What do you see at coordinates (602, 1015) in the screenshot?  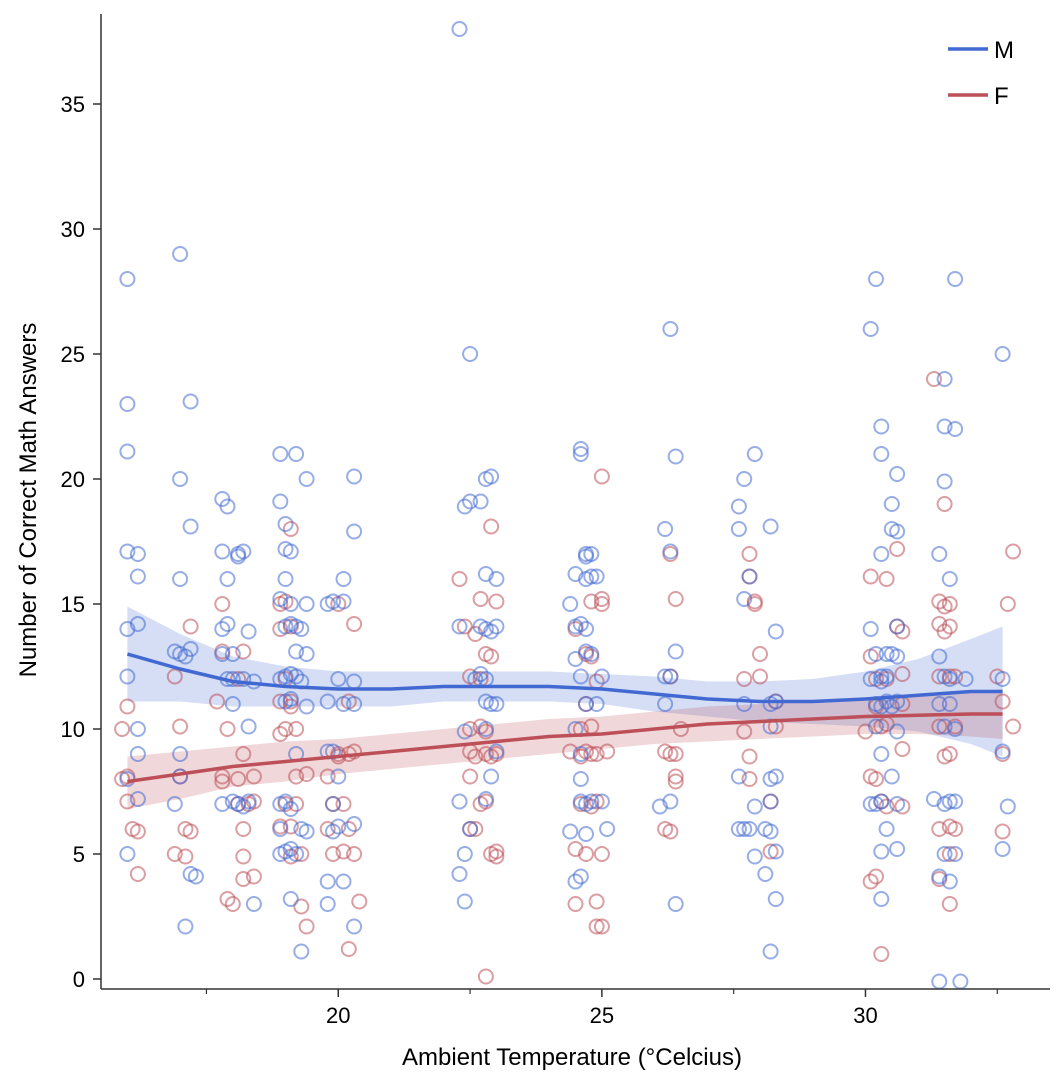 I see `x-tick-label: 25` at bounding box center [602, 1015].